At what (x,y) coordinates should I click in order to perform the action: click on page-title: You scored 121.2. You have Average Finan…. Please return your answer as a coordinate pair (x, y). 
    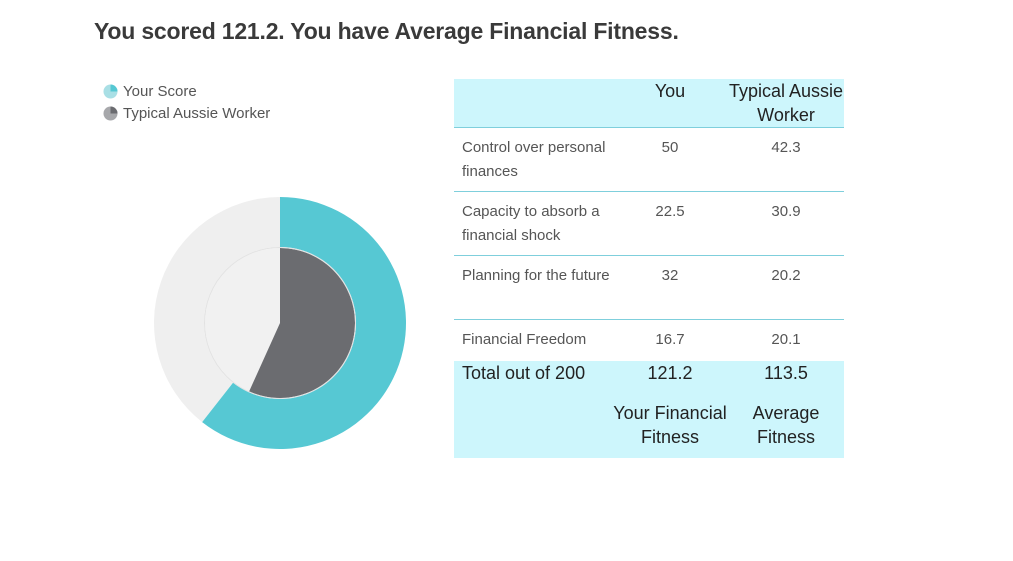
    Looking at the image, I should click on (386, 31).